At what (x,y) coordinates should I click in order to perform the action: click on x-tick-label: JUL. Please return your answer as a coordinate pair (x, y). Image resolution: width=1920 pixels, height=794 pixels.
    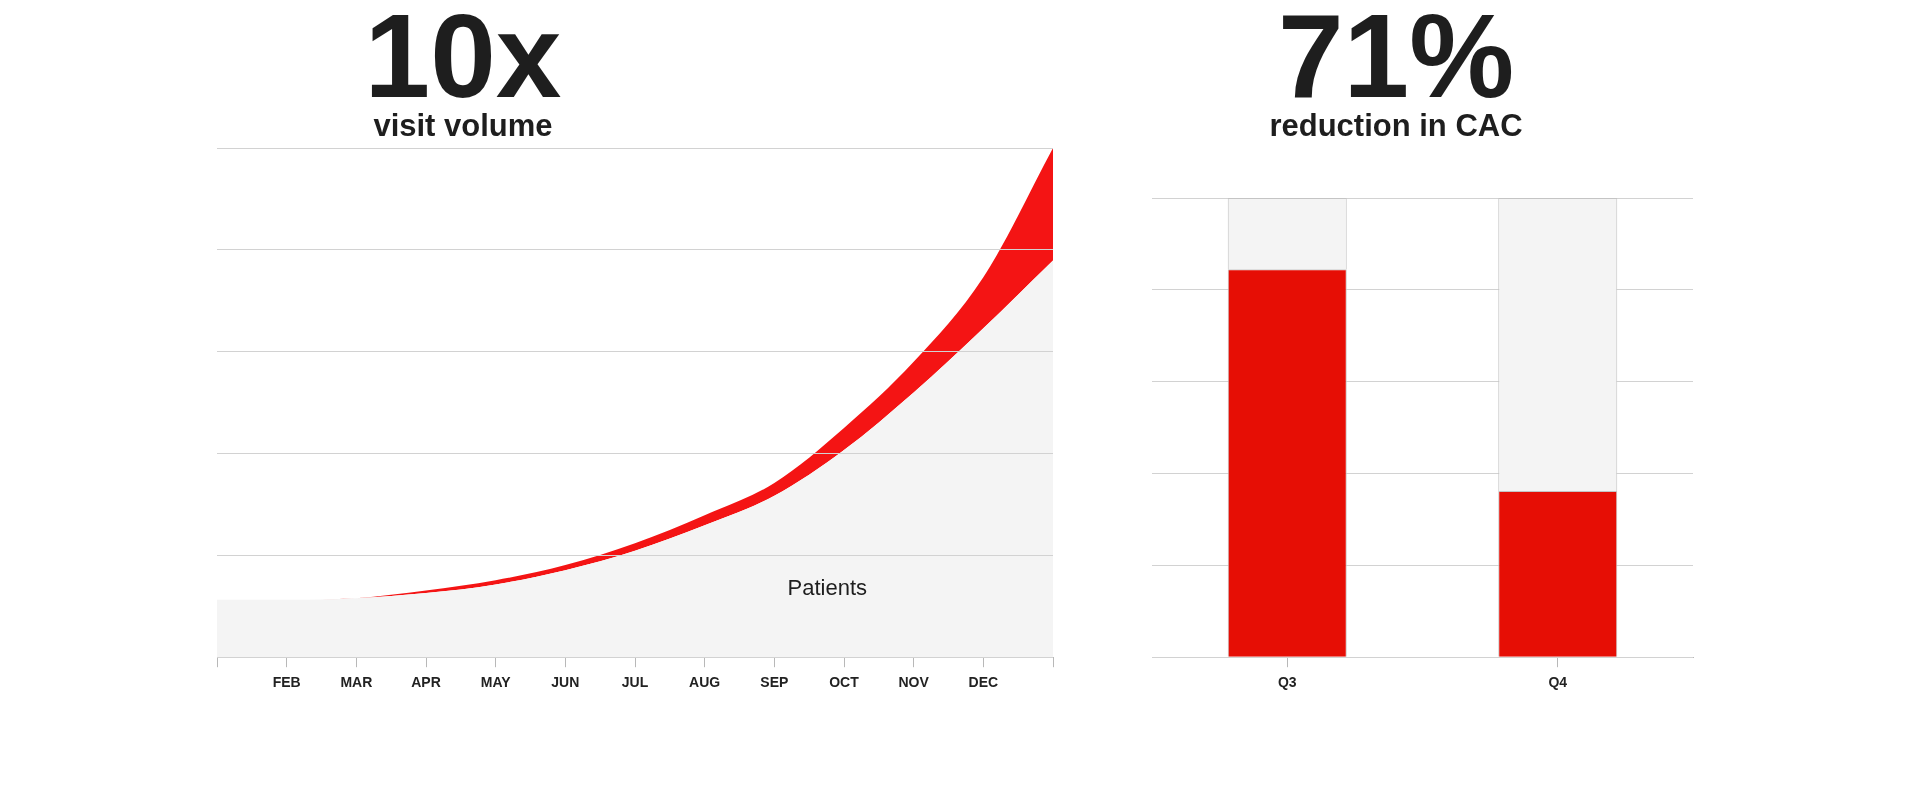
    Looking at the image, I should click on (635, 682).